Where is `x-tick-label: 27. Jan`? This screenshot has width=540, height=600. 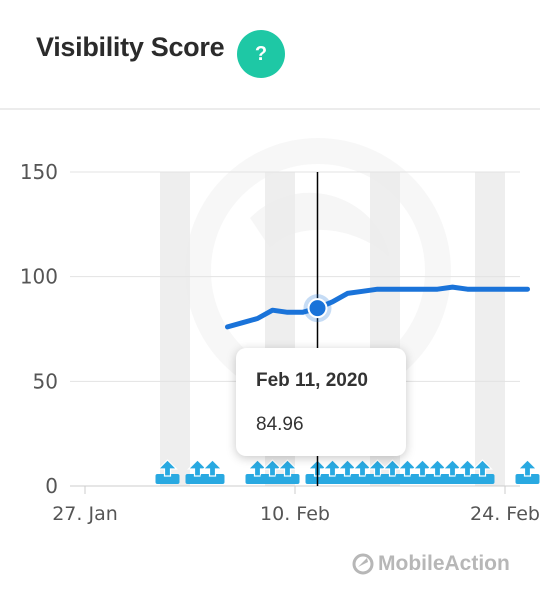
x-tick-label: 27. Jan is located at coordinates (85, 514).